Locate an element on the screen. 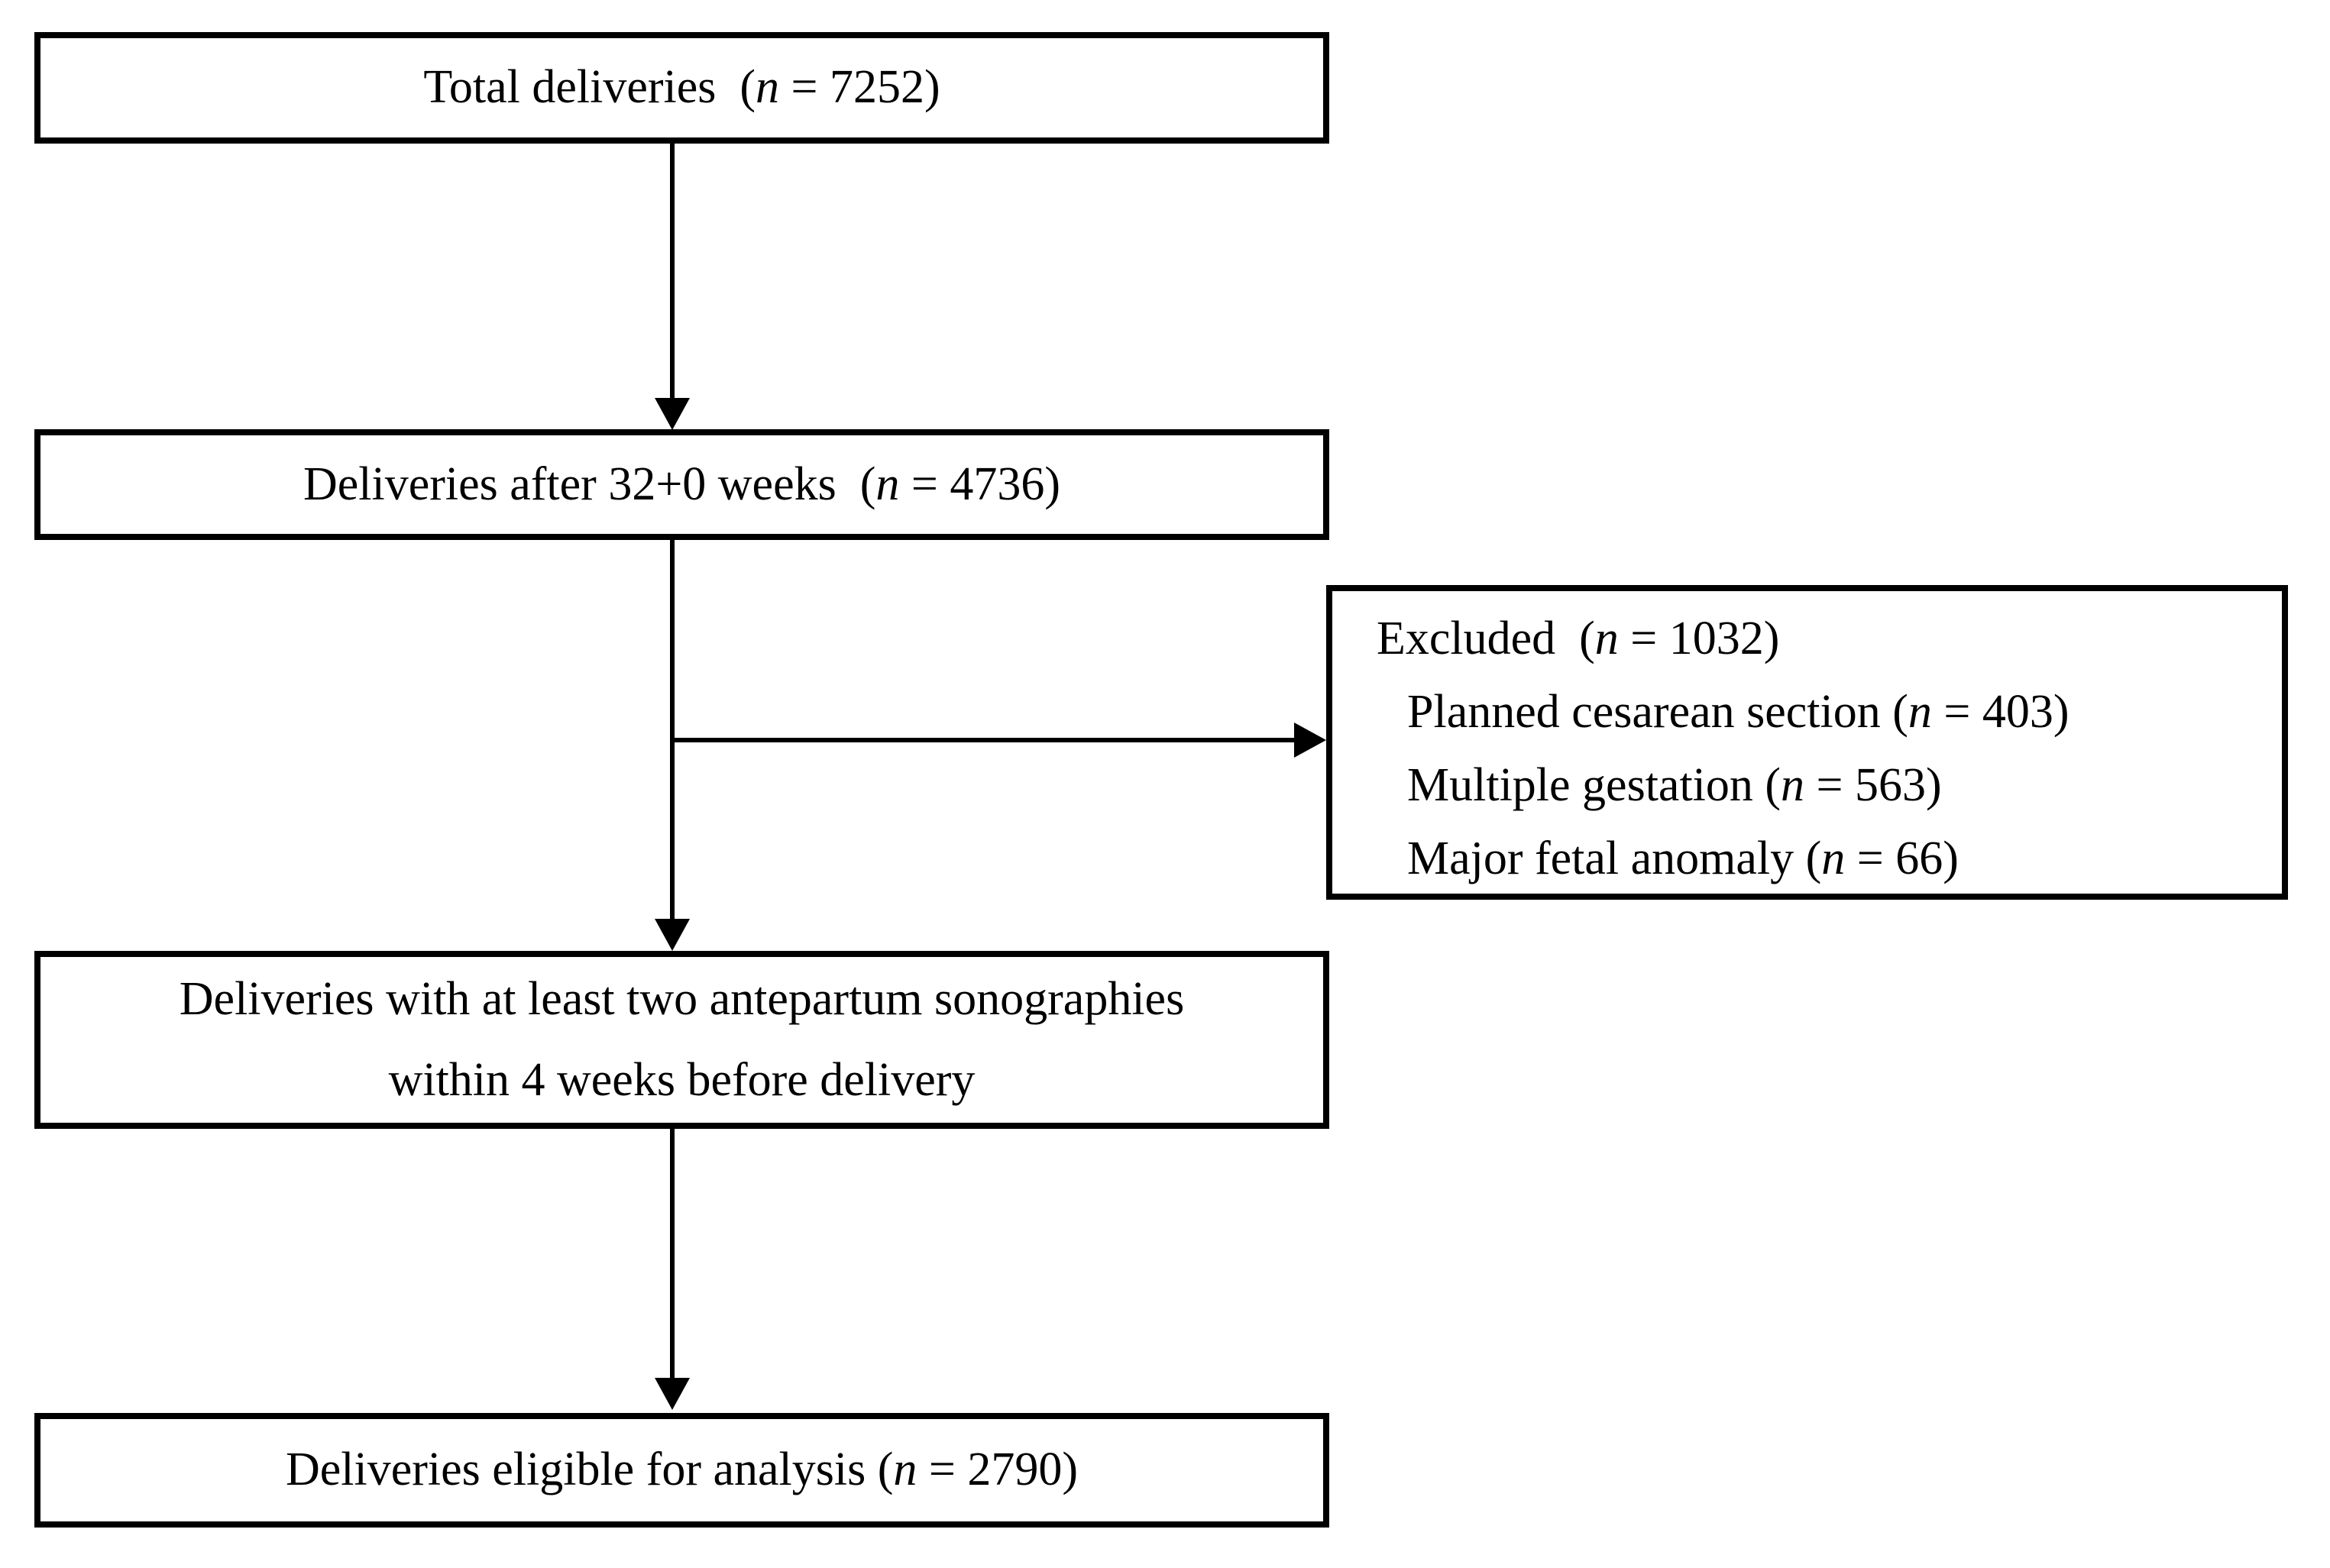 The image size is (2330, 1568). box-total-deliveries: Total deliveries (n = 7252) is located at coordinates (682, 88).